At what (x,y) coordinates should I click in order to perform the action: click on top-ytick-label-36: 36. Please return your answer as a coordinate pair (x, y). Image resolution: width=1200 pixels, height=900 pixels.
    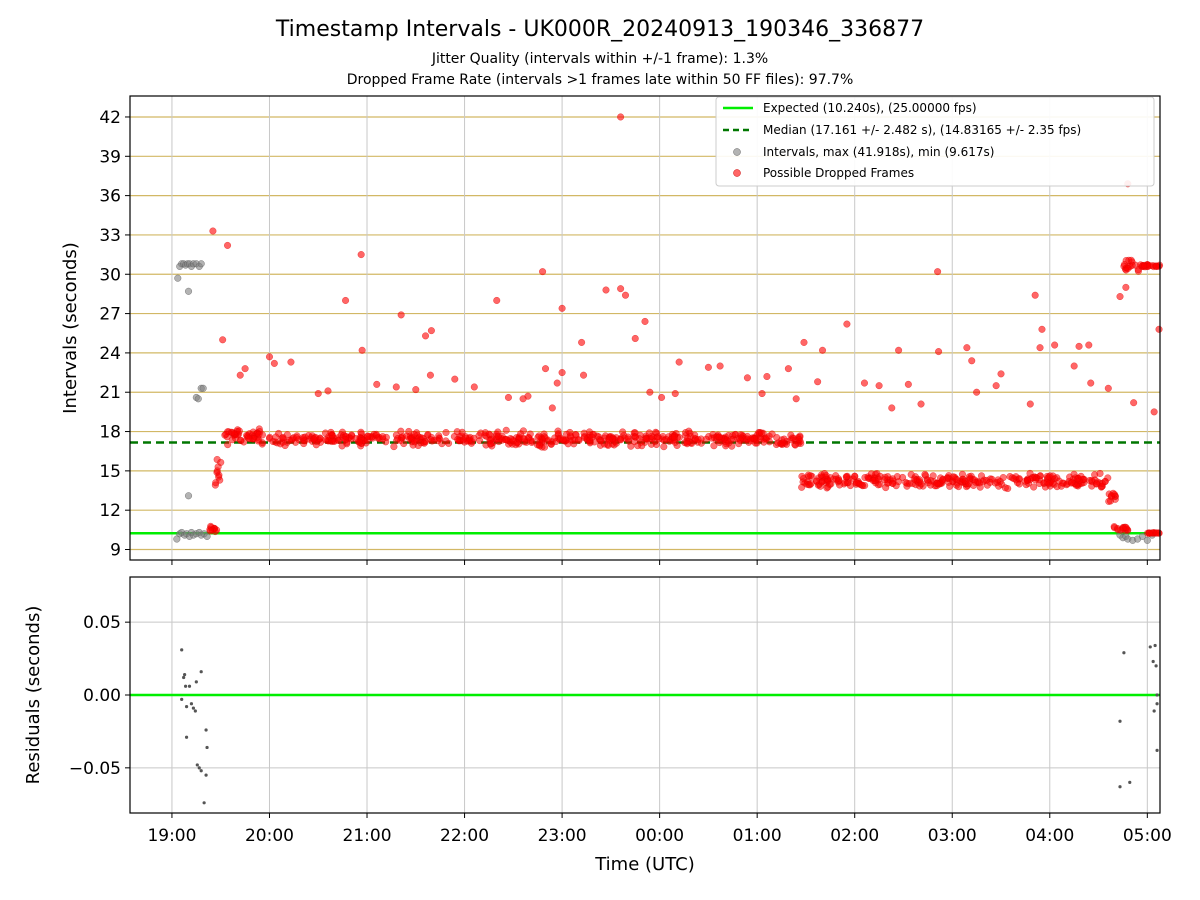
    Looking at the image, I should click on (110, 197).